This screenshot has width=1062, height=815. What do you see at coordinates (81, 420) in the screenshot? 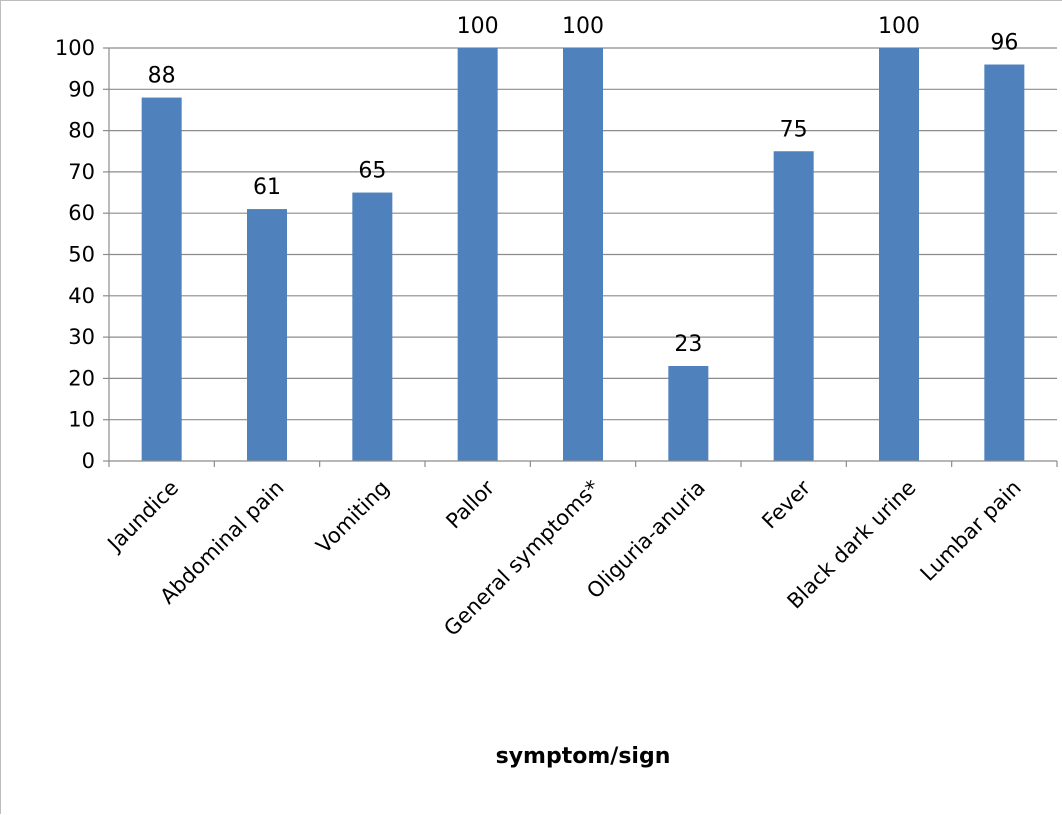
I see `y-tick-label: 10` at bounding box center [81, 420].